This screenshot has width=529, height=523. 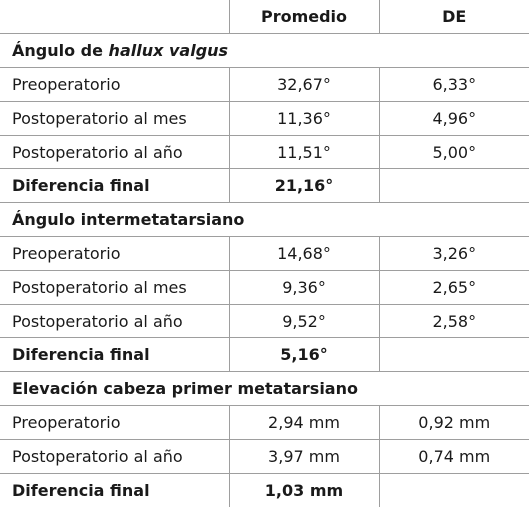 I want to click on table-row: Postoperatorio al mes 11,36° 4,96°, so click(x=264, y=118).